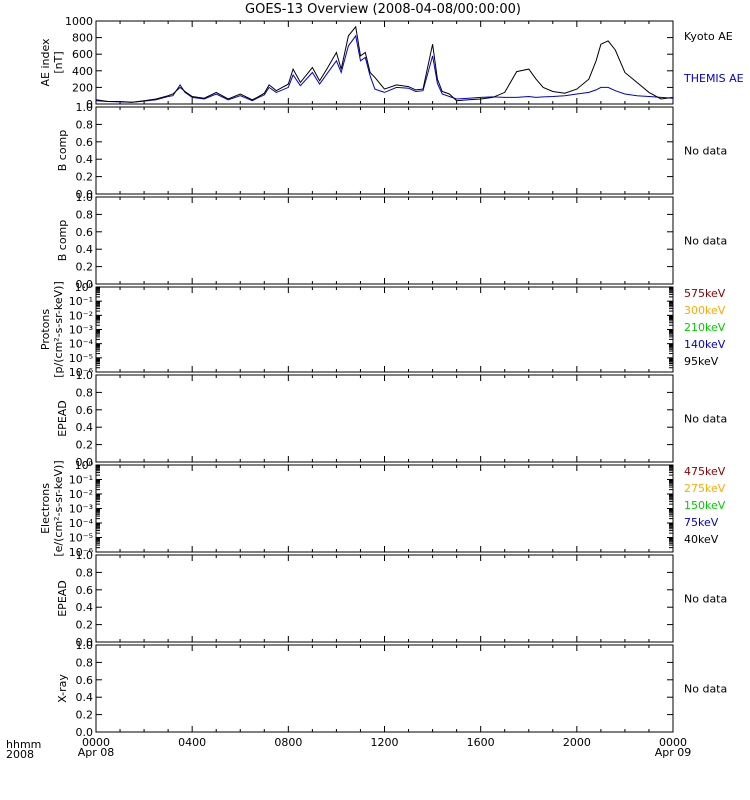 This screenshot has width=750, height=800. Describe the element at coordinates (701, 539) in the screenshot. I see `legend-channel-40kev: 40keV` at that location.